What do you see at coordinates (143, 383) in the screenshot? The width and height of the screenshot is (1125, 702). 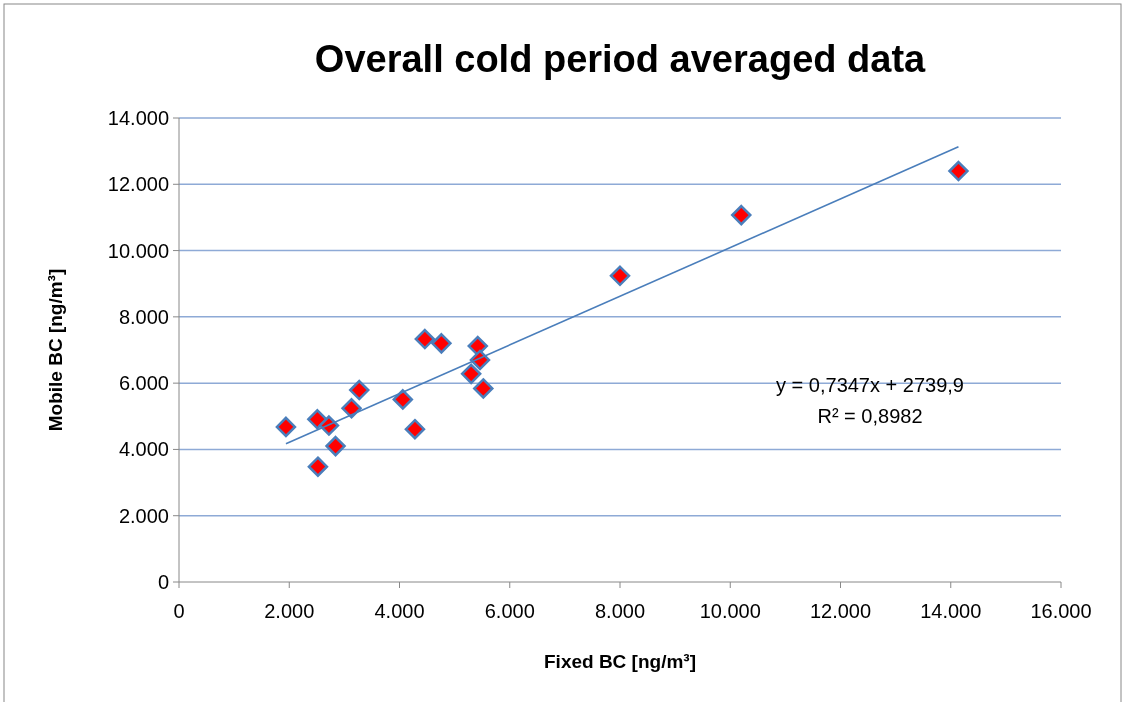 I see `y-tick-label: 6.000` at bounding box center [143, 383].